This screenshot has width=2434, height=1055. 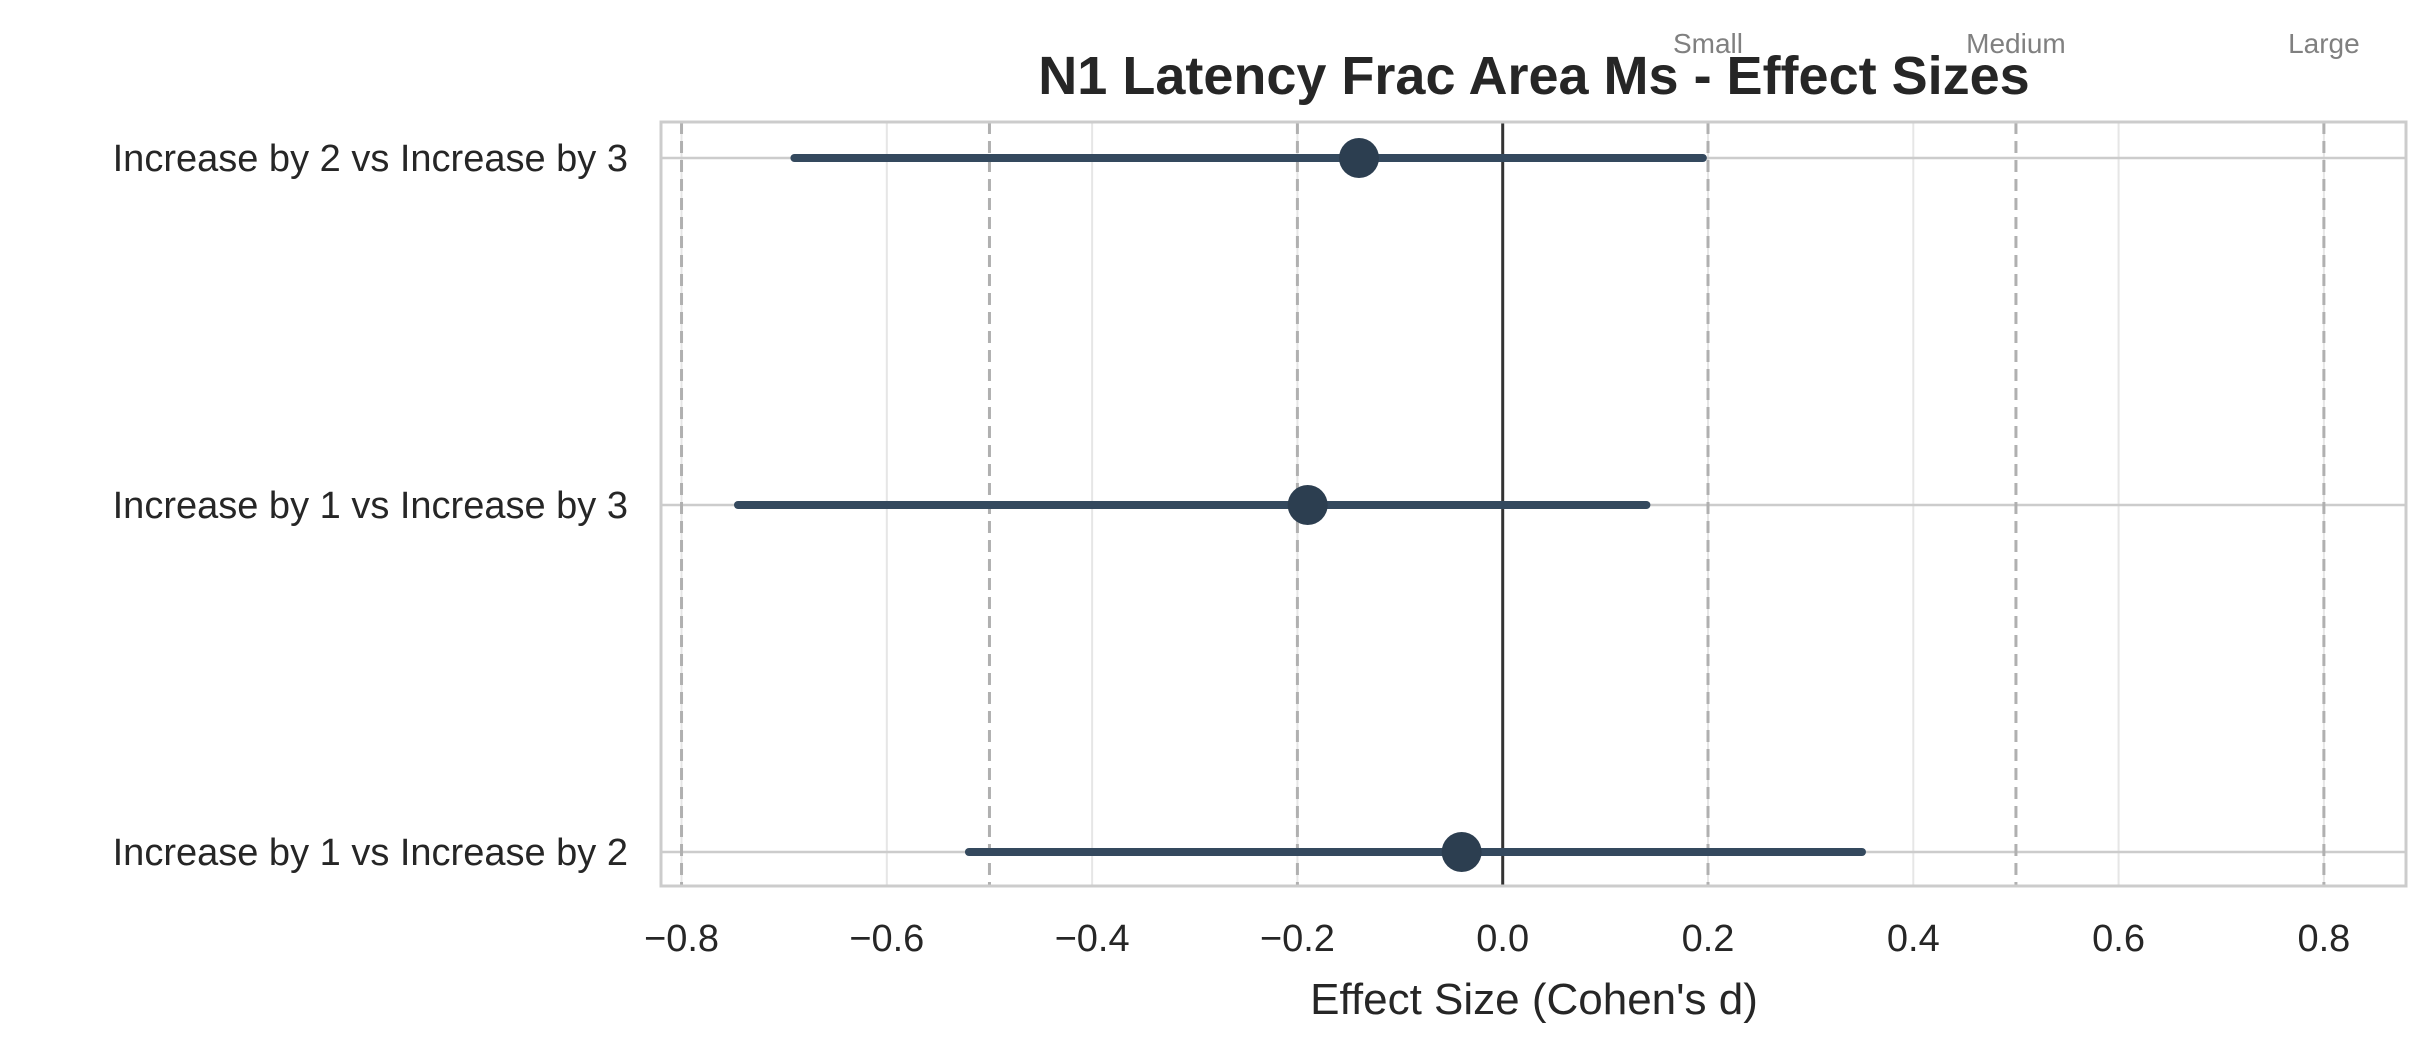 I want to click on x-tick-label: 0.4, so click(x=1913, y=939).